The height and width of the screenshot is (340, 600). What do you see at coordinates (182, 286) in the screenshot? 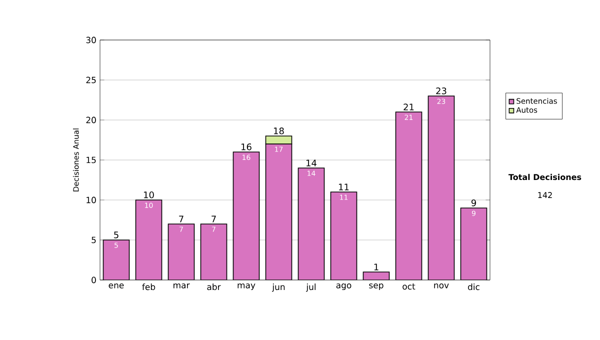
I see `x-tick-label: mar` at bounding box center [182, 286].